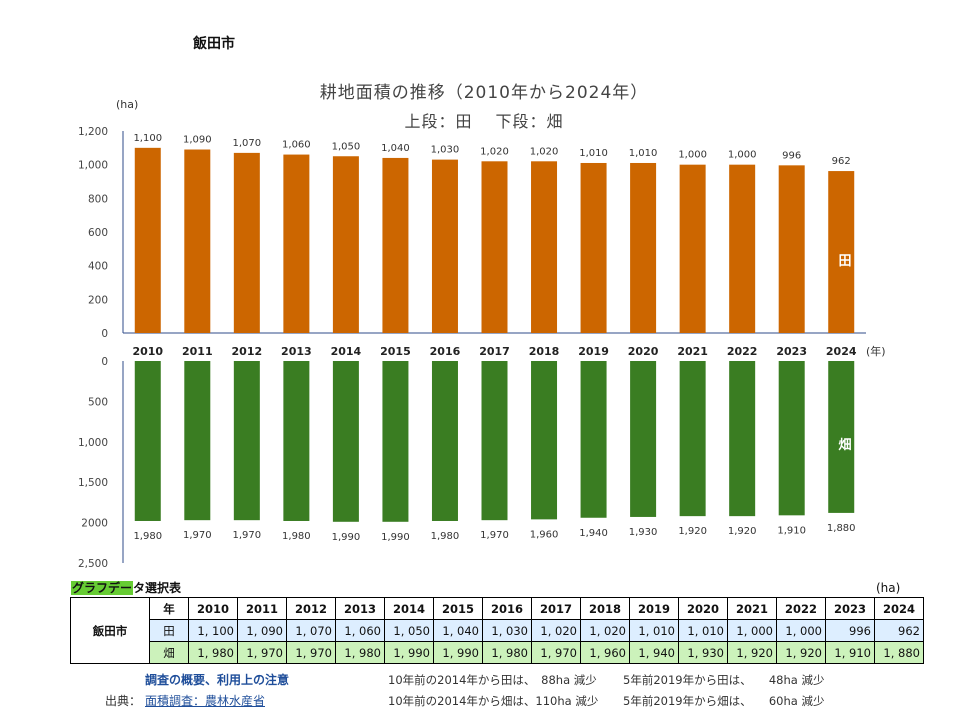 The width and height of the screenshot is (968, 726). I want to click on table-year-2014: 2014, so click(409, 608).